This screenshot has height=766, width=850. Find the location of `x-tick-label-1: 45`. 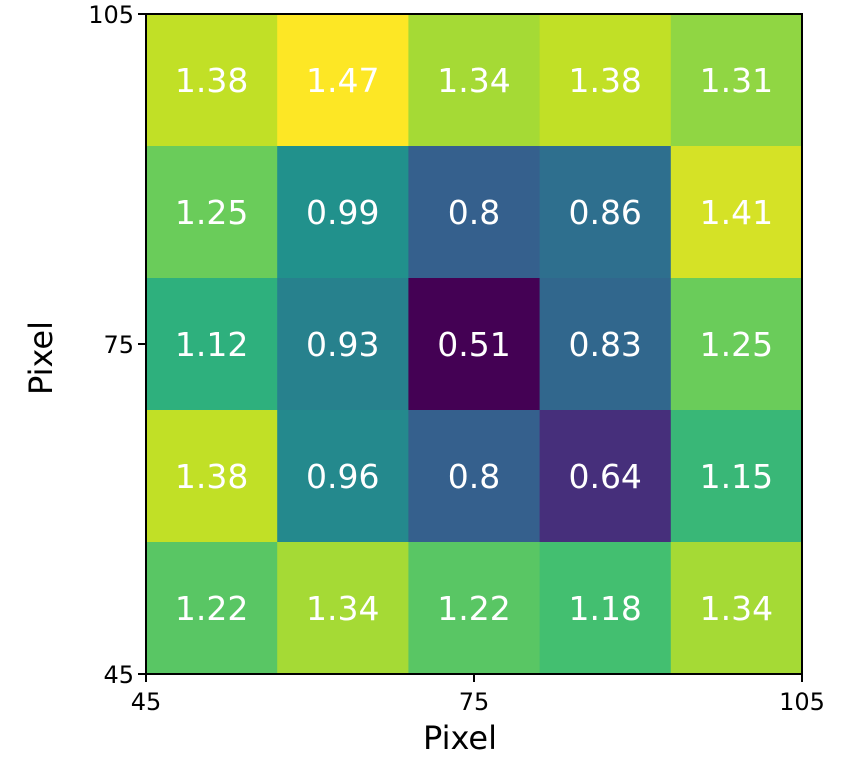

x-tick-label-1: 45 is located at coordinates (146, 702).